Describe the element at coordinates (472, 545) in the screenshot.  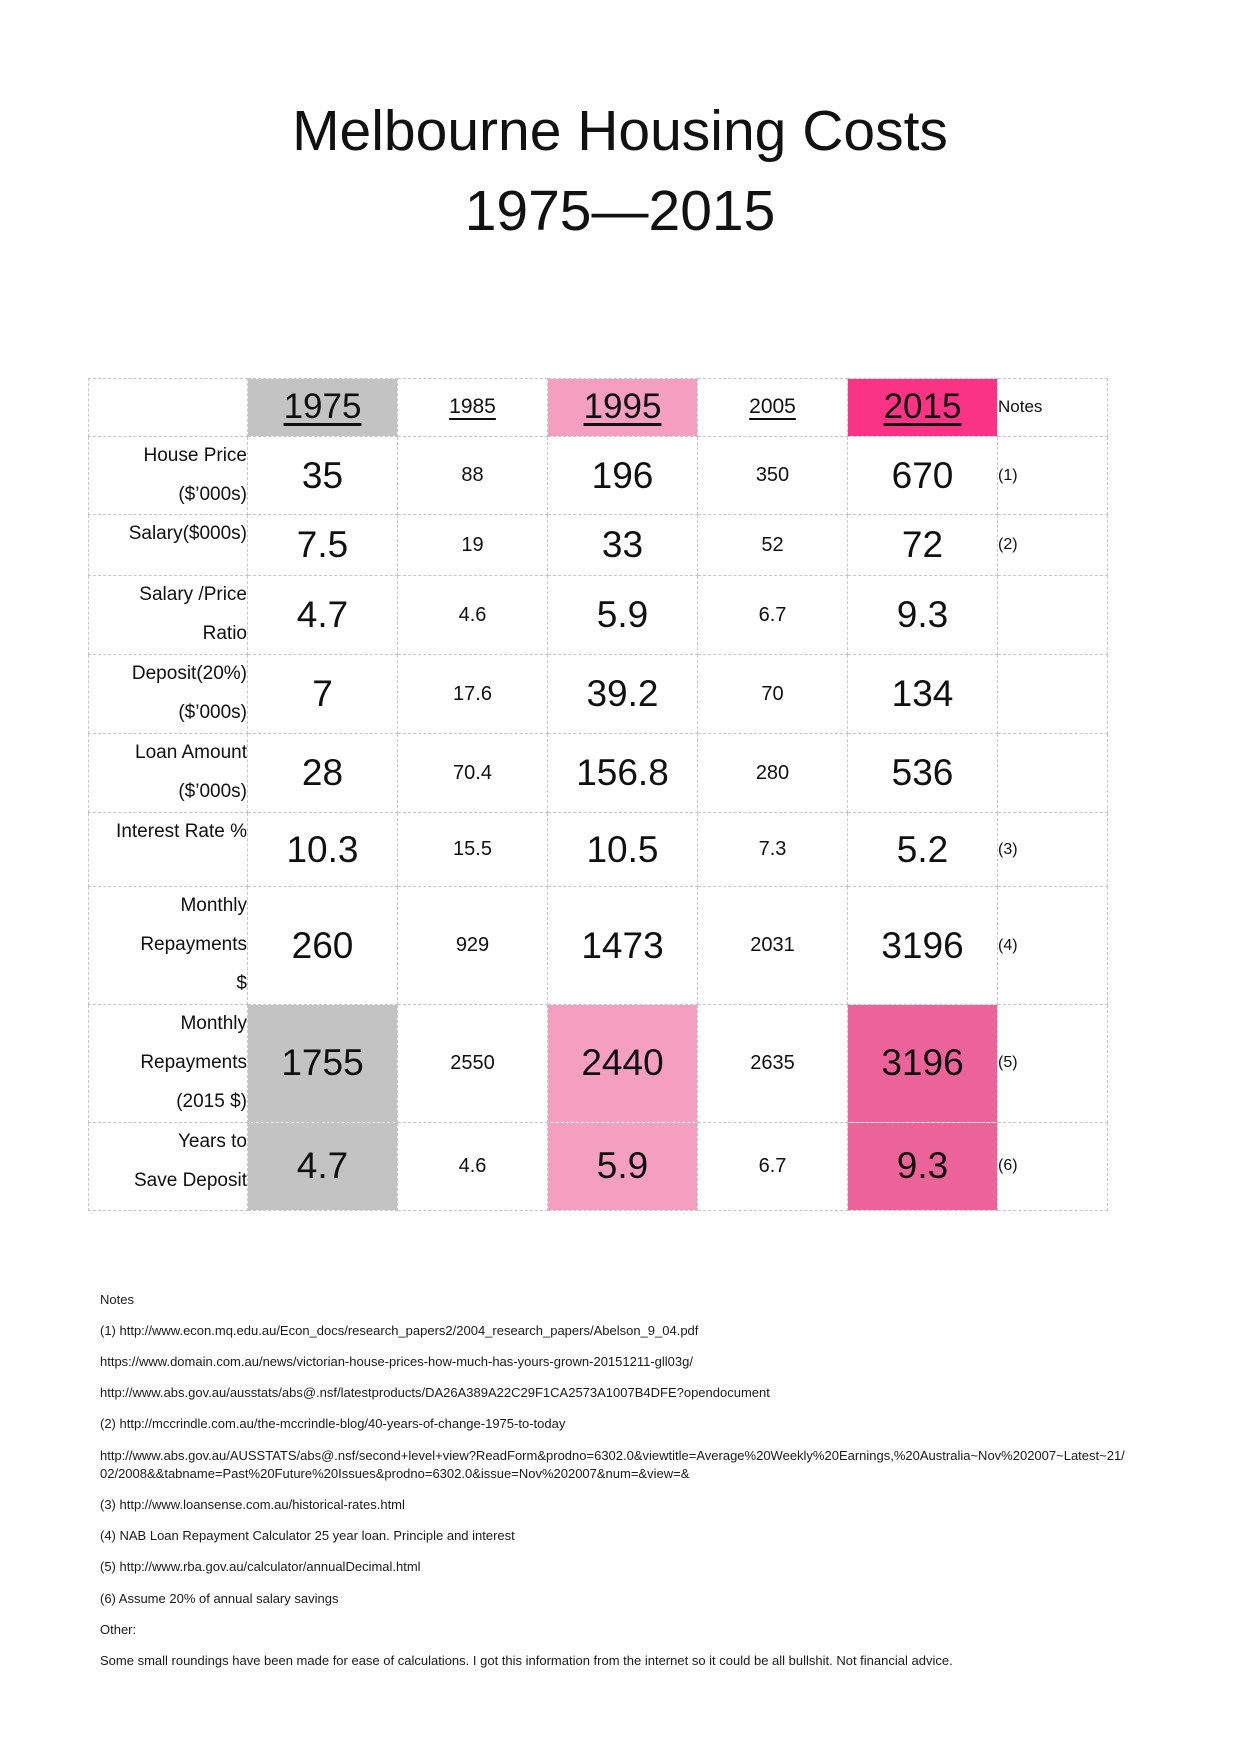
I see `value-cell: 19` at that location.